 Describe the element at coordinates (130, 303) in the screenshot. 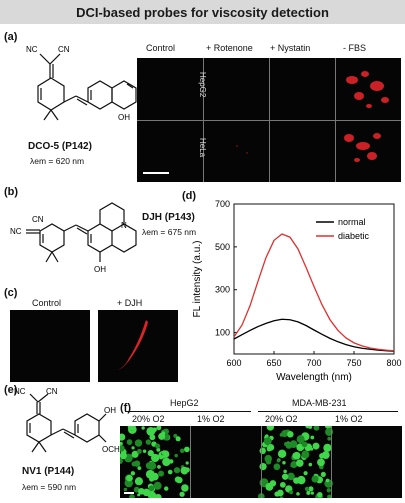

I see `c-col-djh: + DJH` at that location.